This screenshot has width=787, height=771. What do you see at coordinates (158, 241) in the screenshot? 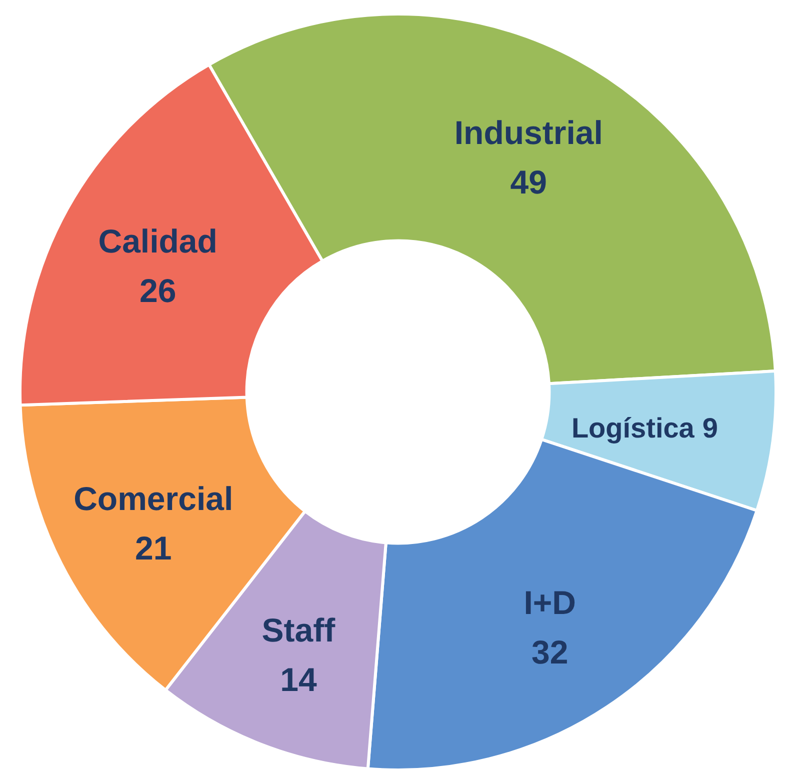
I see `slice-label: Calidad` at bounding box center [158, 241].